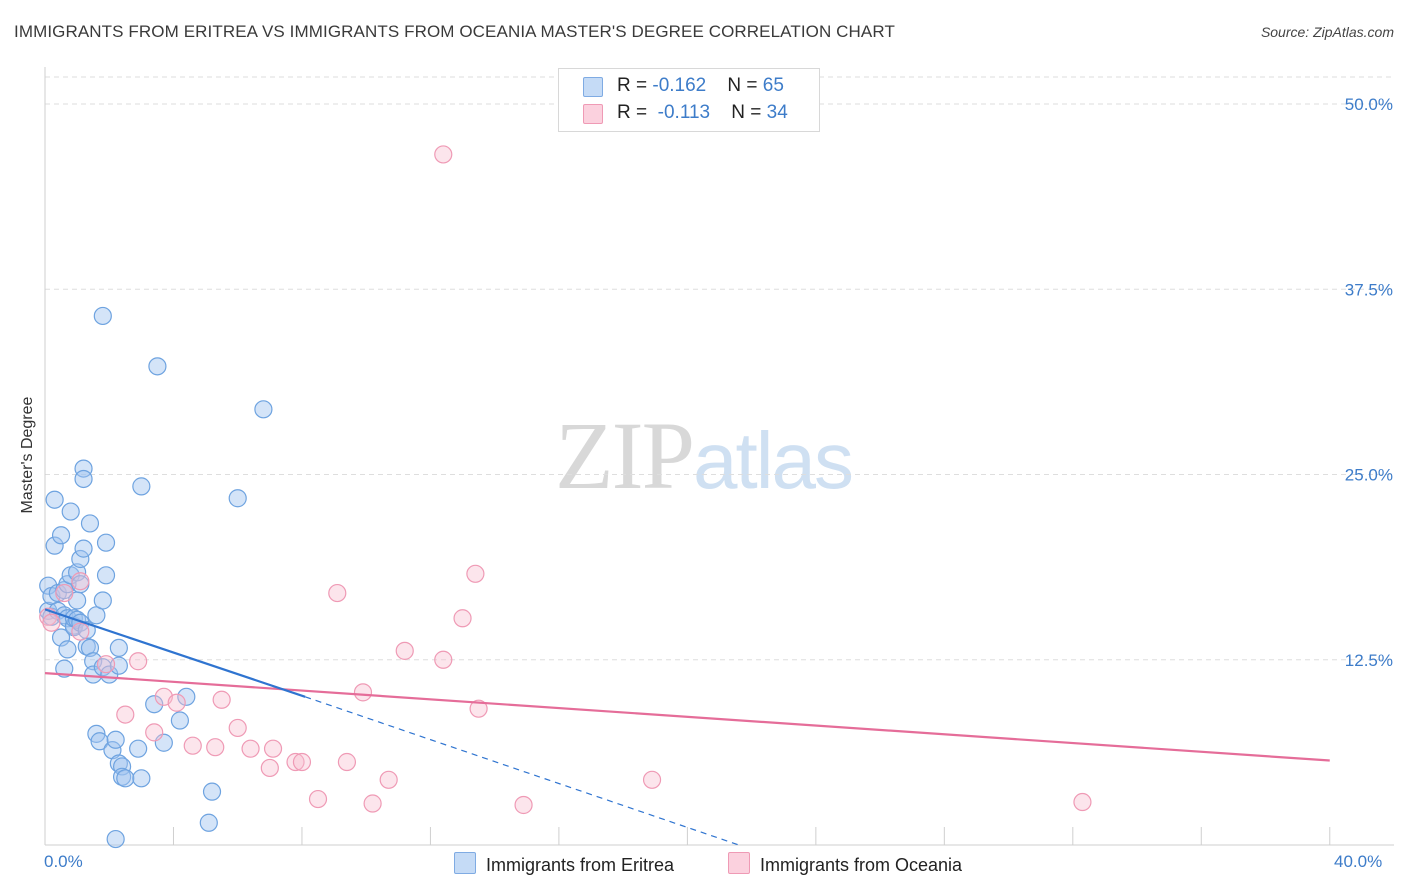 The width and height of the screenshot is (1406, 892). Describe the element at coordinates (679, 85) in the screenshot. I see `r-value: -0.162` at that location.